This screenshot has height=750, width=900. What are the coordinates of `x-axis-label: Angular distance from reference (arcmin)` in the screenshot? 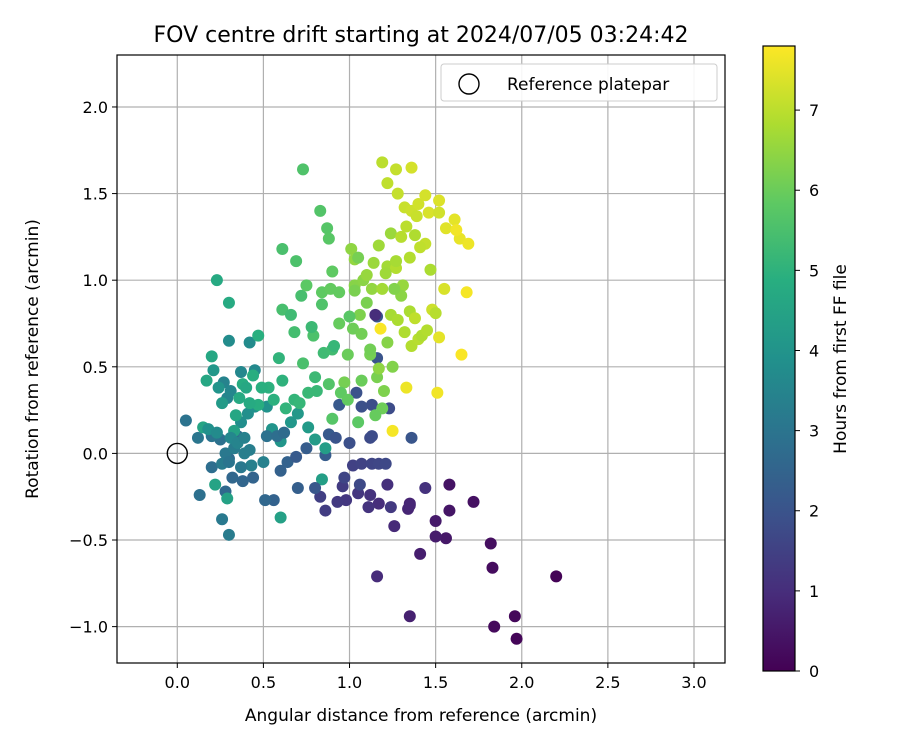 It's located at (421, 716).